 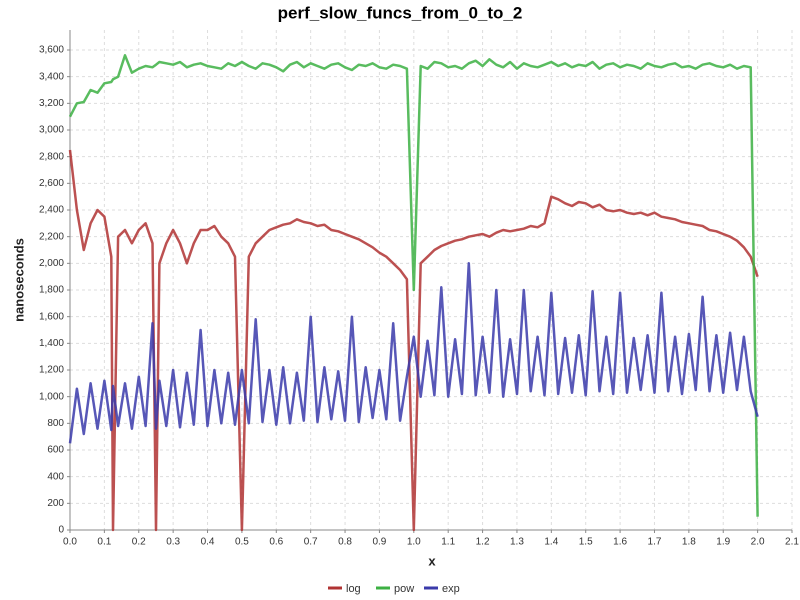 I want to click on y-tick-label: 0, so click(x=61, y=530).